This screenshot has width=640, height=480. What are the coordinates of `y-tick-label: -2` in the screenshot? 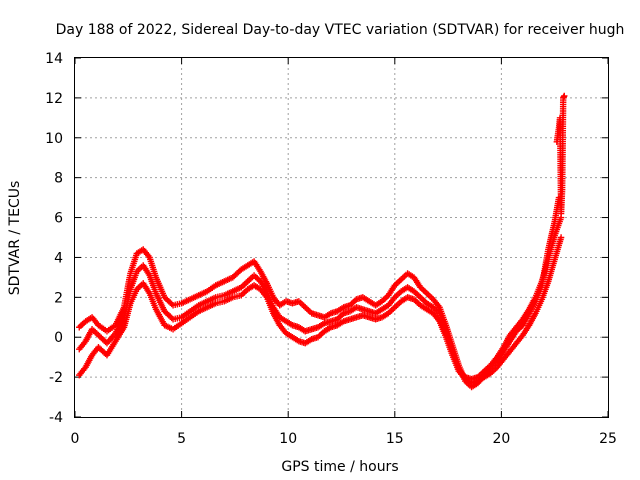 It's located at (56, 378).